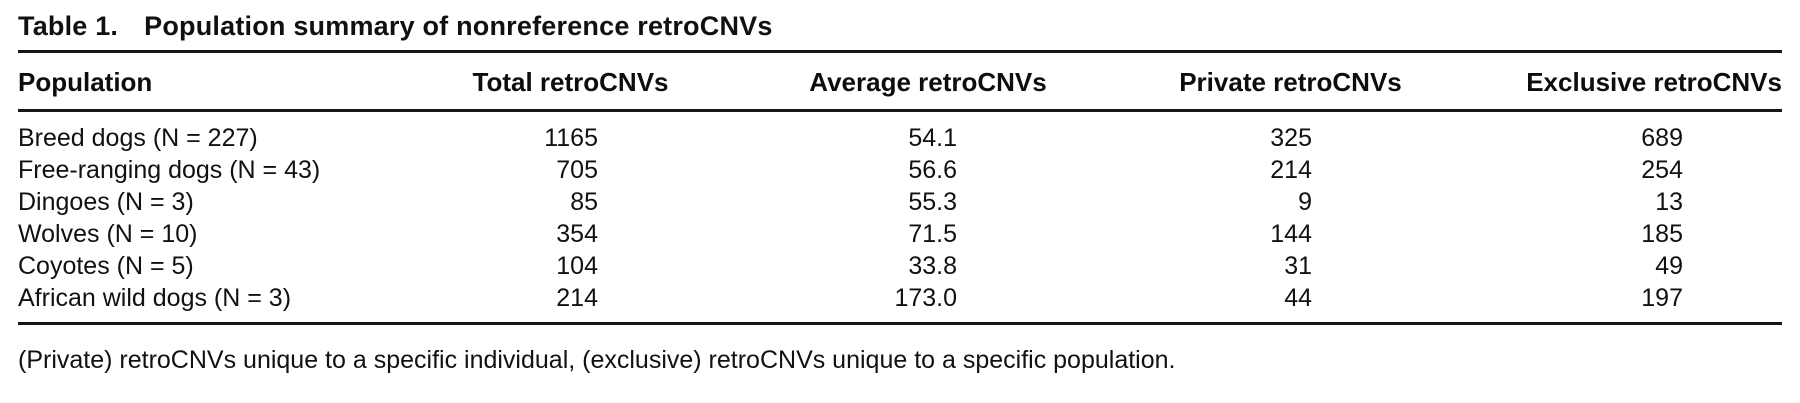  Describe the element at coordinates (577, 266) in the screenshot. I see `total-retrocnvs-cell: 104` at that location.